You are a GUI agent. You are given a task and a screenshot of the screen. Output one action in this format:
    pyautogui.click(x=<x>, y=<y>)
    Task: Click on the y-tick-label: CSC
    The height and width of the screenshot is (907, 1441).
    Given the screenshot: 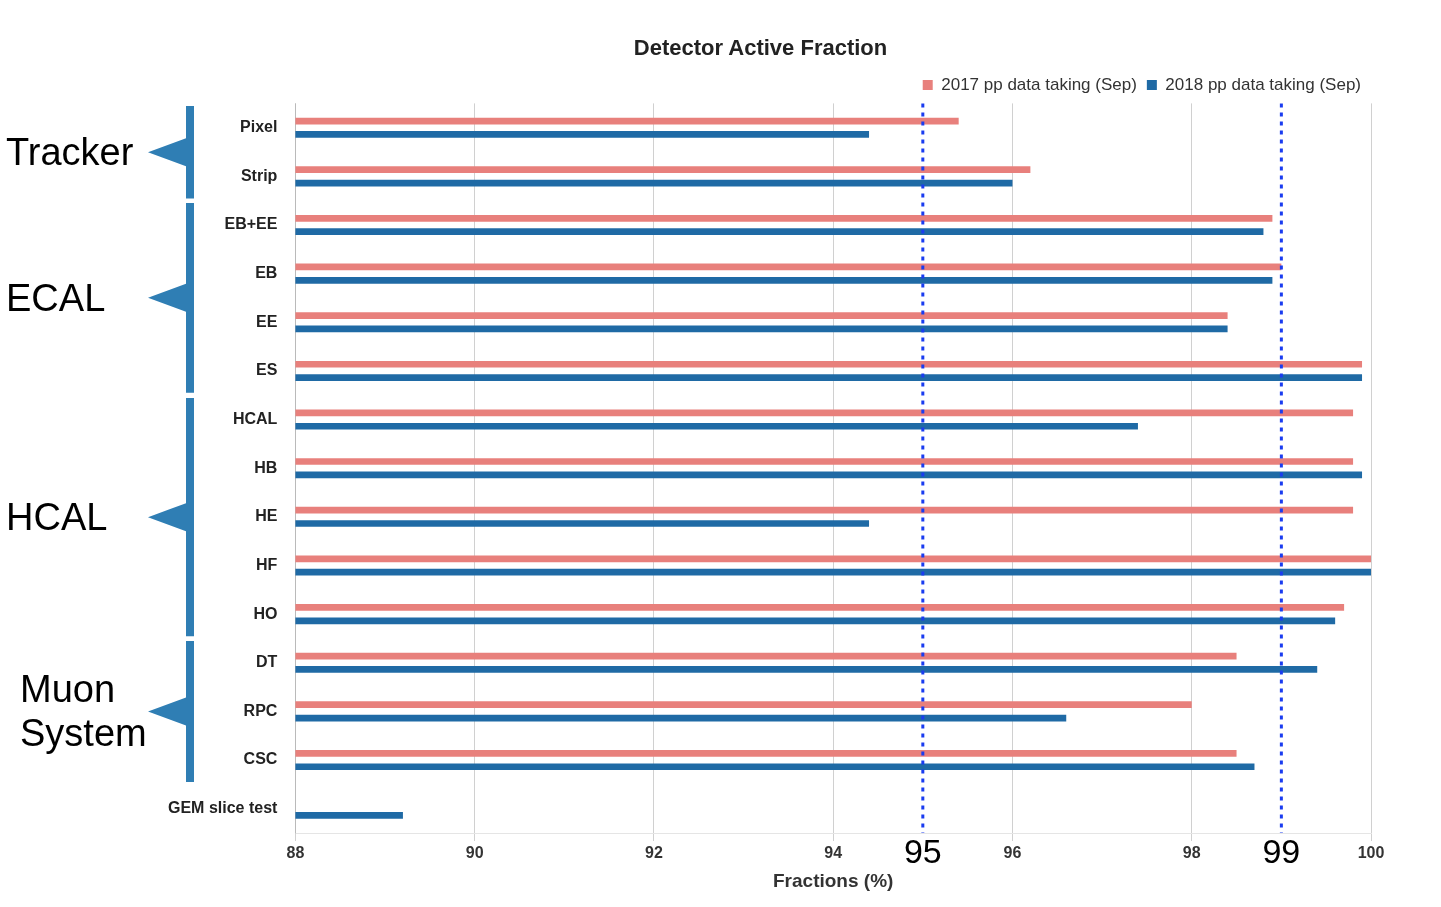 What is the action you would take?
    pyautogui.click(x=260, y=759)
    